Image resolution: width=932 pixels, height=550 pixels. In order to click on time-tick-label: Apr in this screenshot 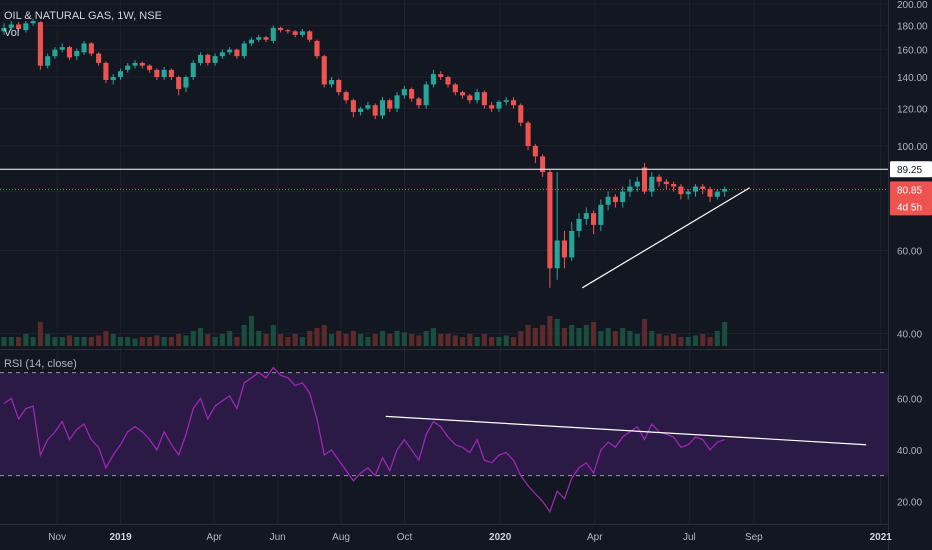, I will do `click(214, 537)`.